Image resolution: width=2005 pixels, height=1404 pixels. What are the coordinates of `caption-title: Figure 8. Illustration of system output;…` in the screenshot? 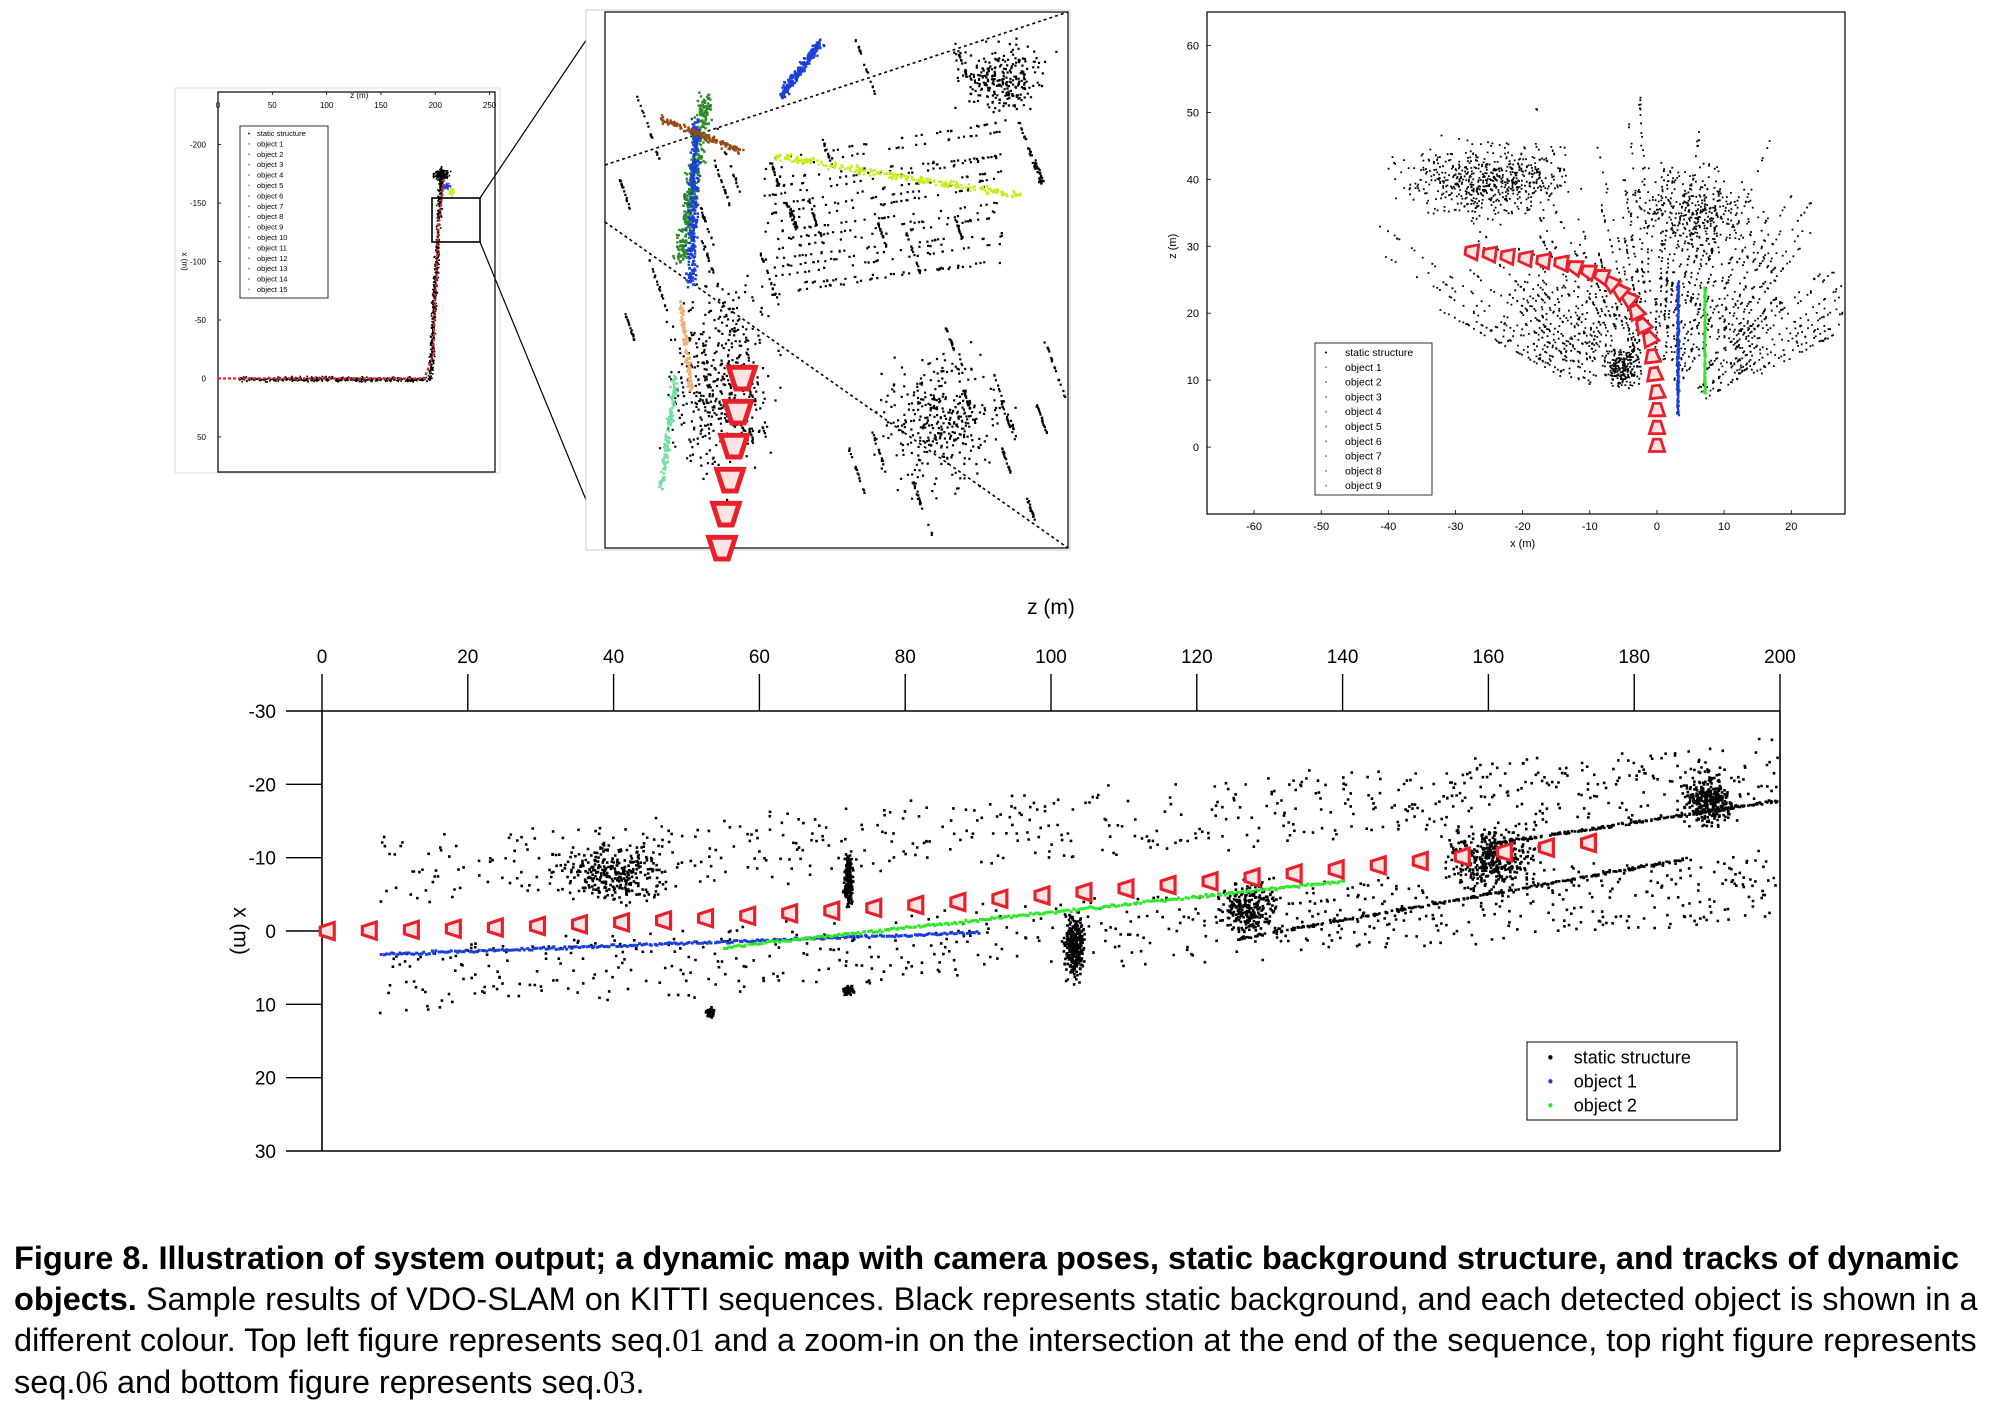 It's located at (987, 1278).